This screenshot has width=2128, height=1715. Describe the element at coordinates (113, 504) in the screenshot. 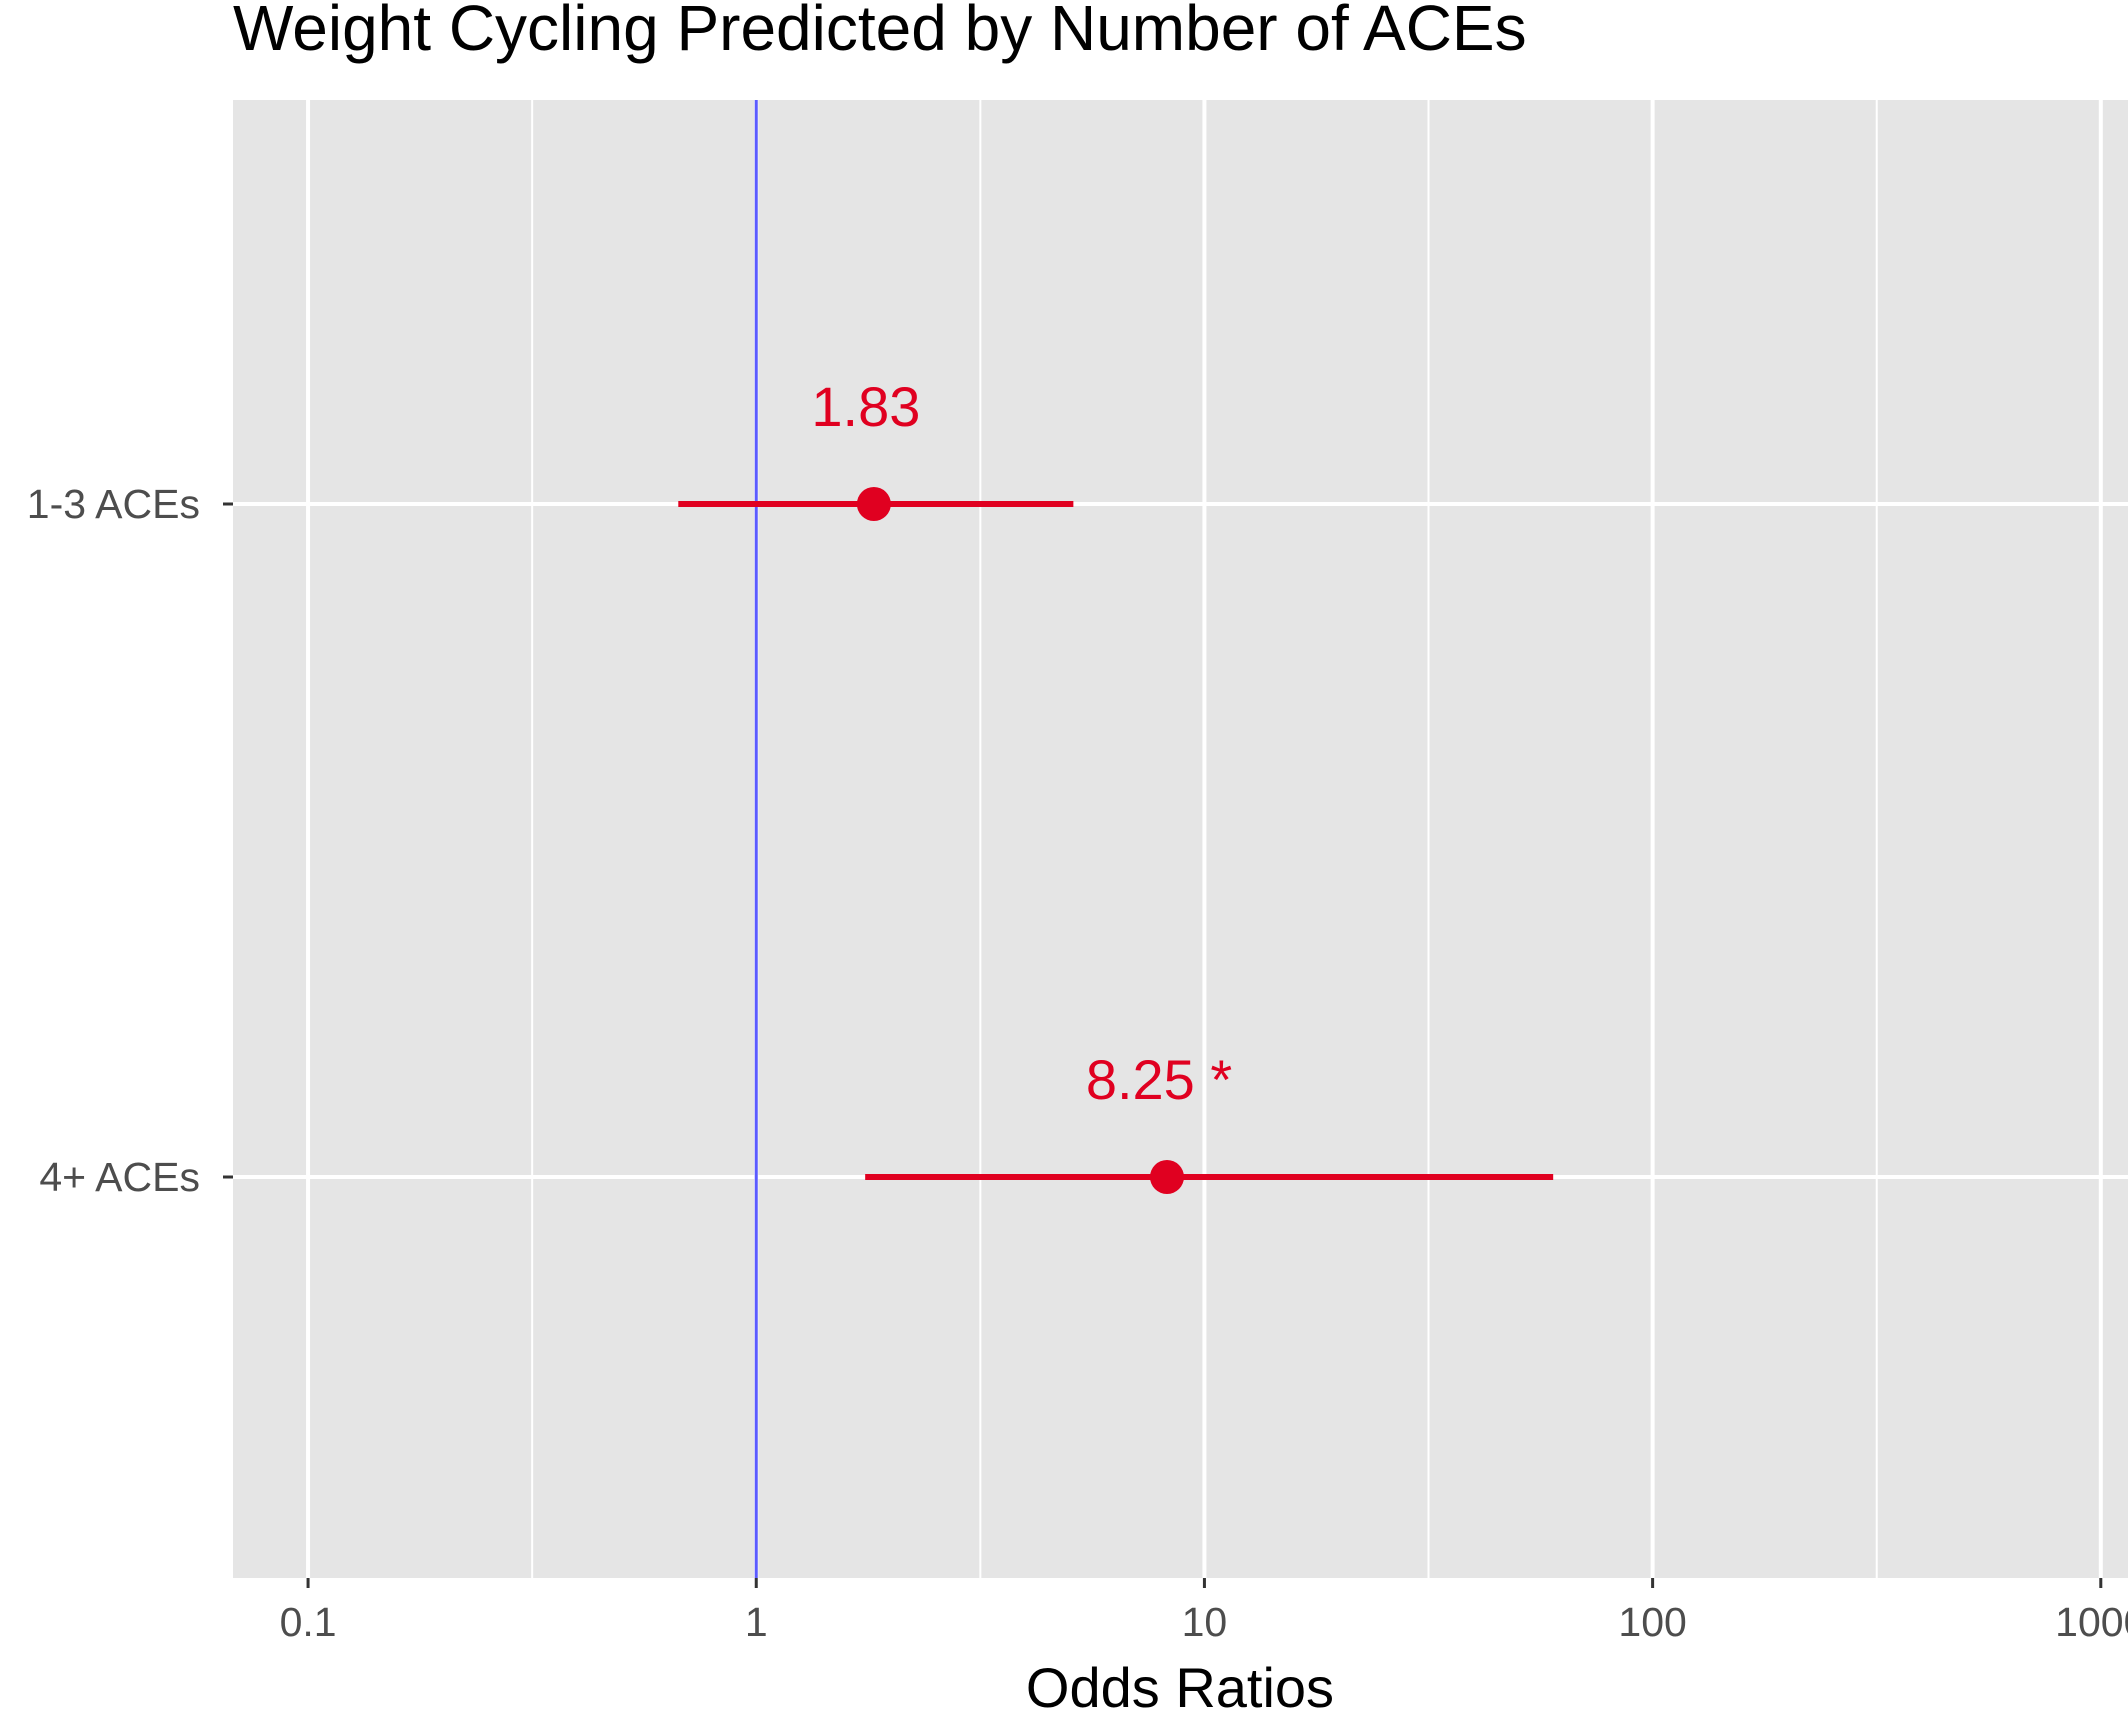

I see `y-tick-label: 1-3 ACEs` at that location.